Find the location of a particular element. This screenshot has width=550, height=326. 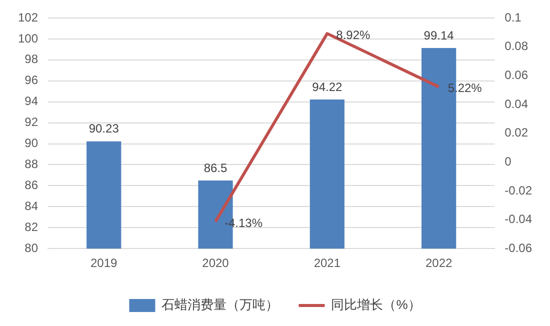

legend-label: 石蜡消费量（万吨） is located at coordinates (220, 304).